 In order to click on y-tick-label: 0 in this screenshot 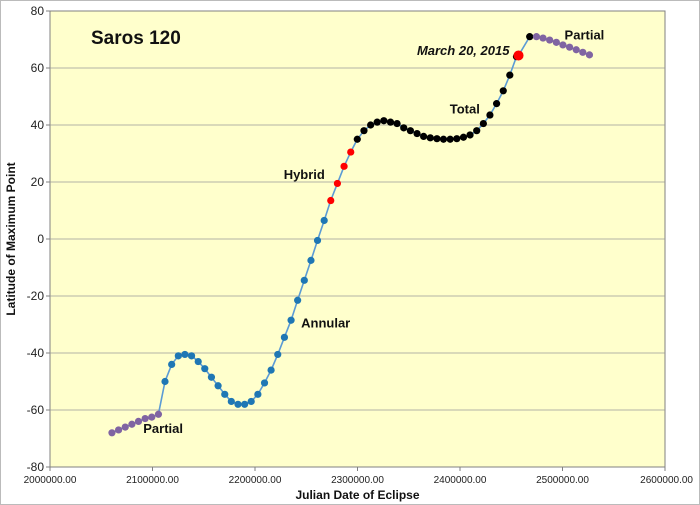, I will do `click(40, 239)`.